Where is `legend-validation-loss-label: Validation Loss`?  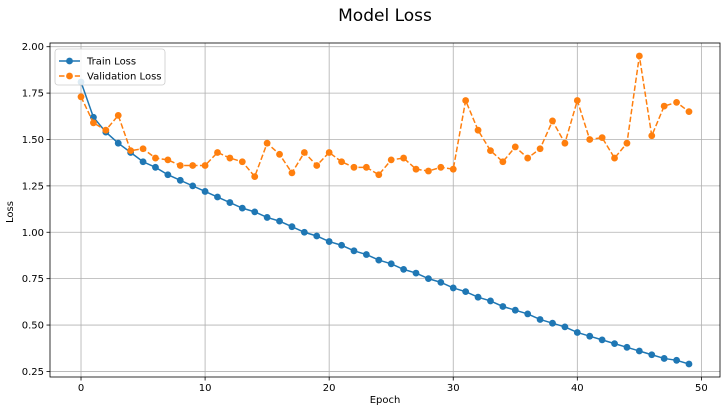
legend-validation-loss-label: Validation Loss is located at coordinates (124, 77).